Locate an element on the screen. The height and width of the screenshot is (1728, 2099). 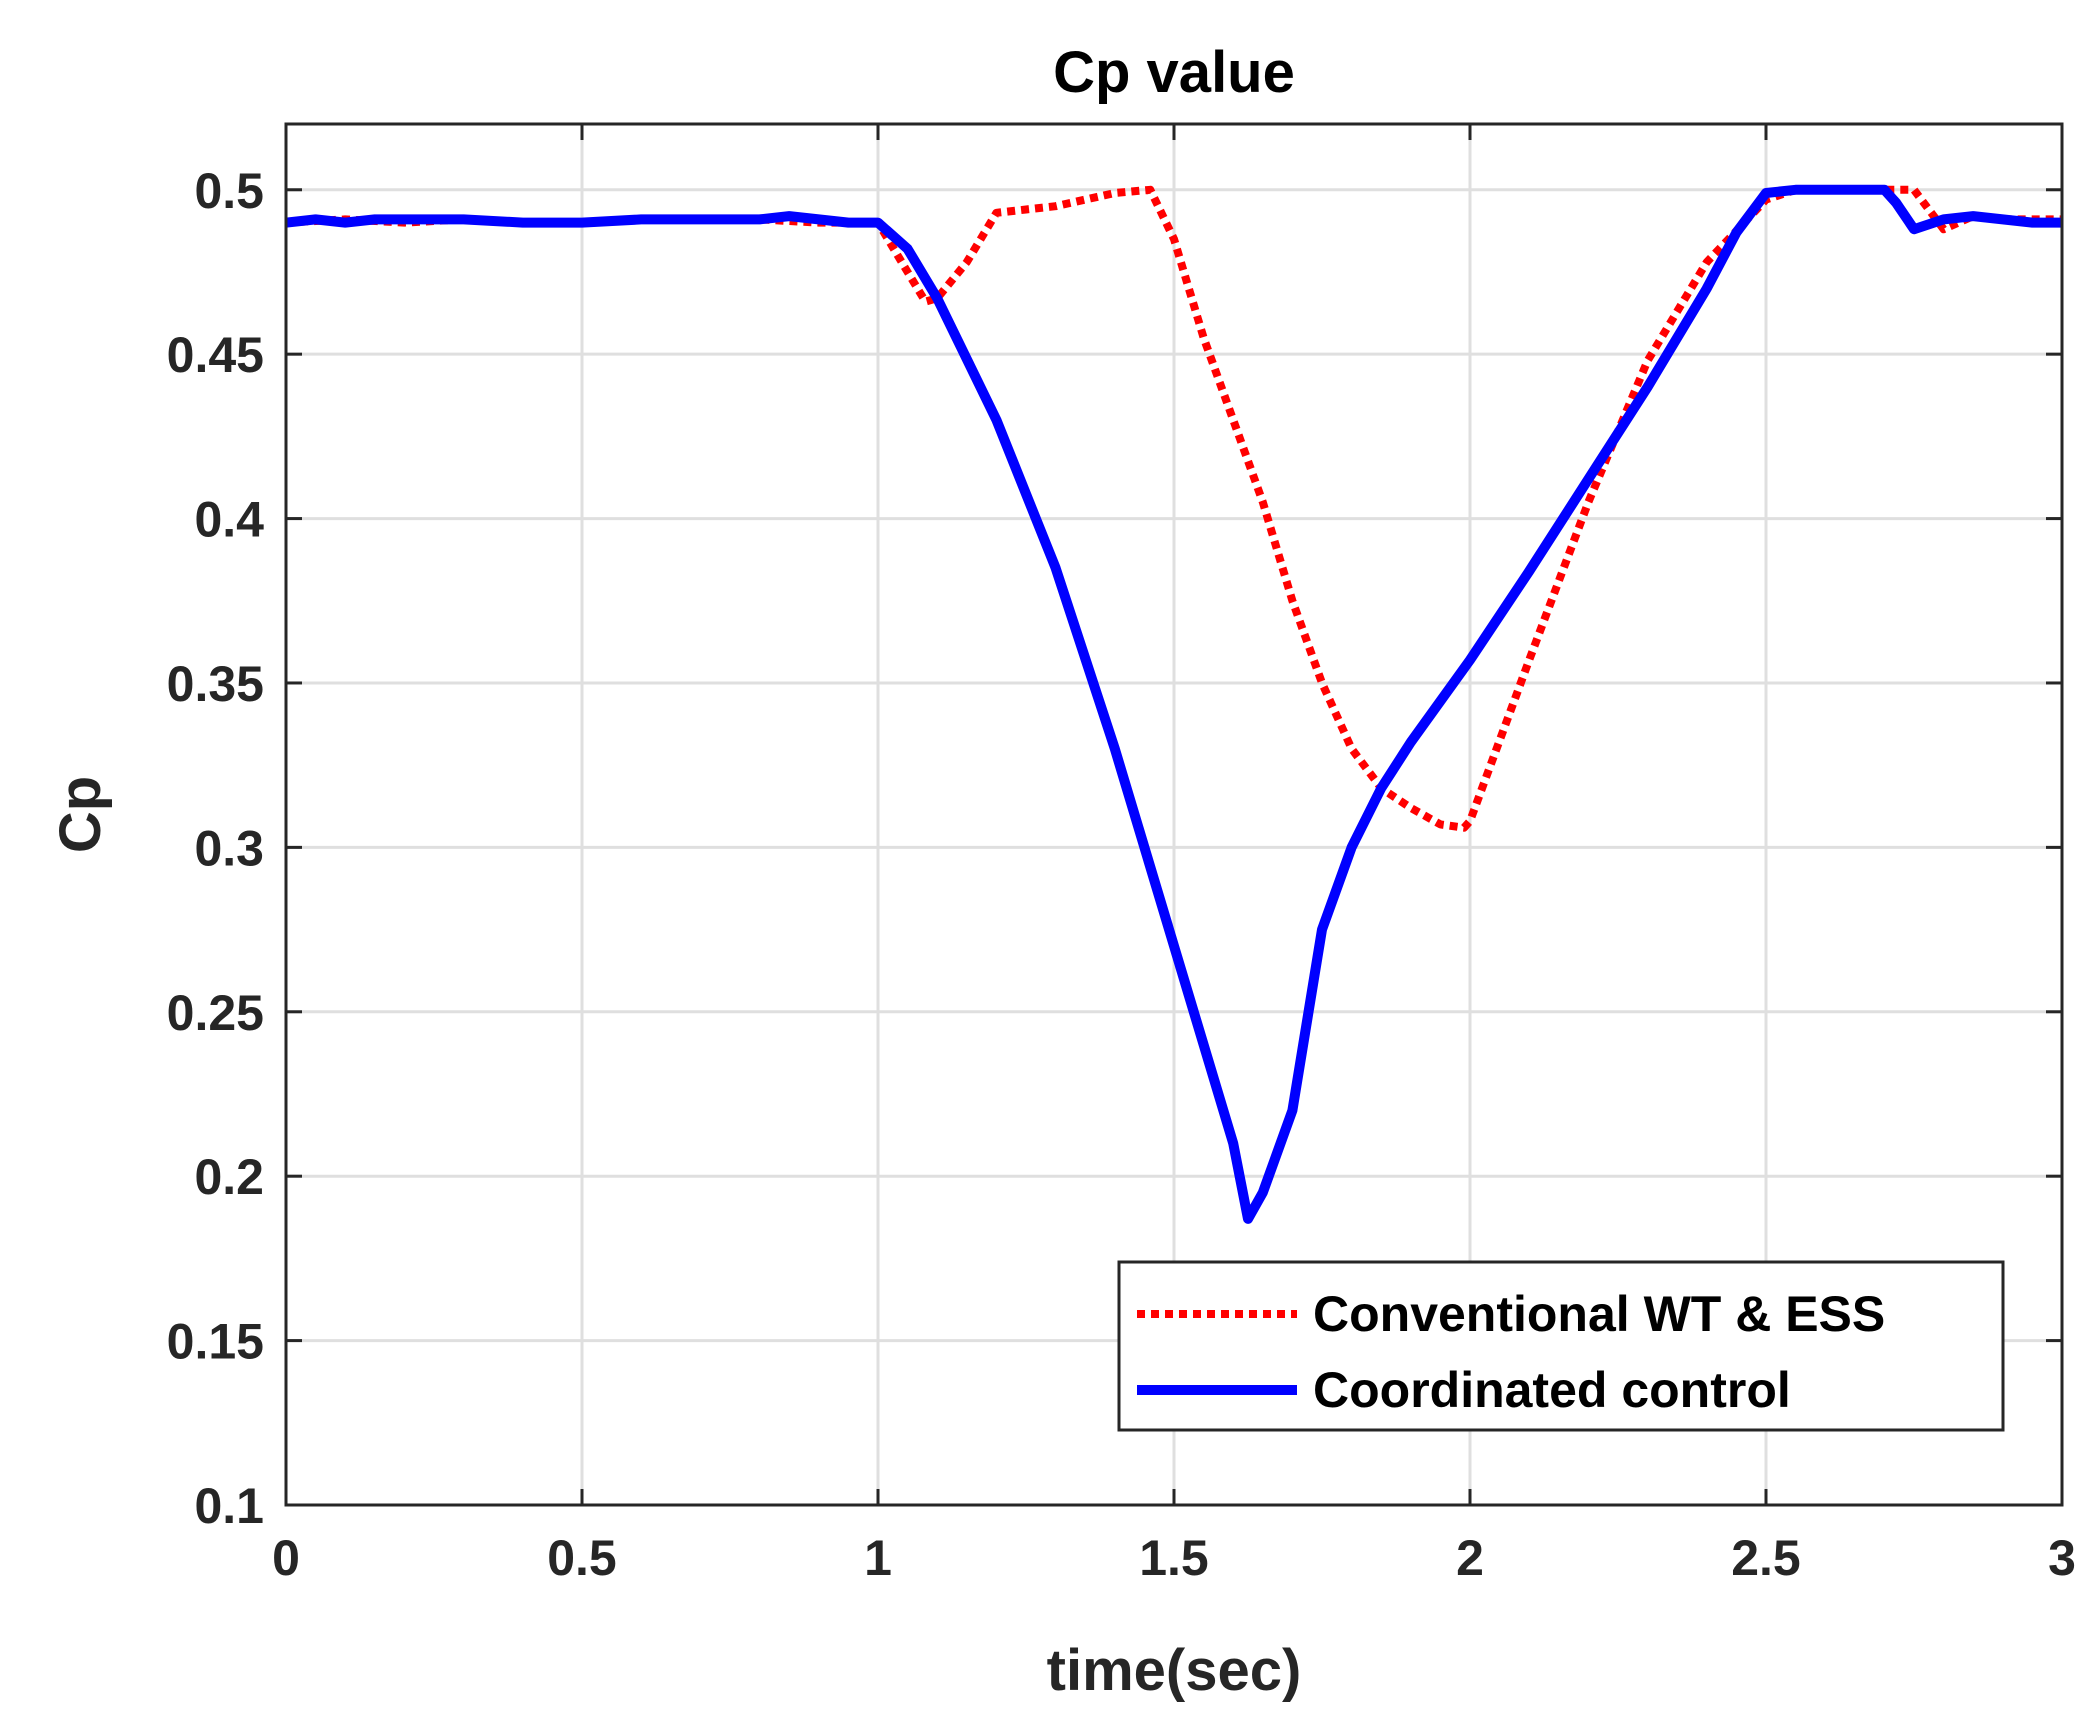
legend-label-coordinated: Coordinated control is located at coordinates (1552, 1390).